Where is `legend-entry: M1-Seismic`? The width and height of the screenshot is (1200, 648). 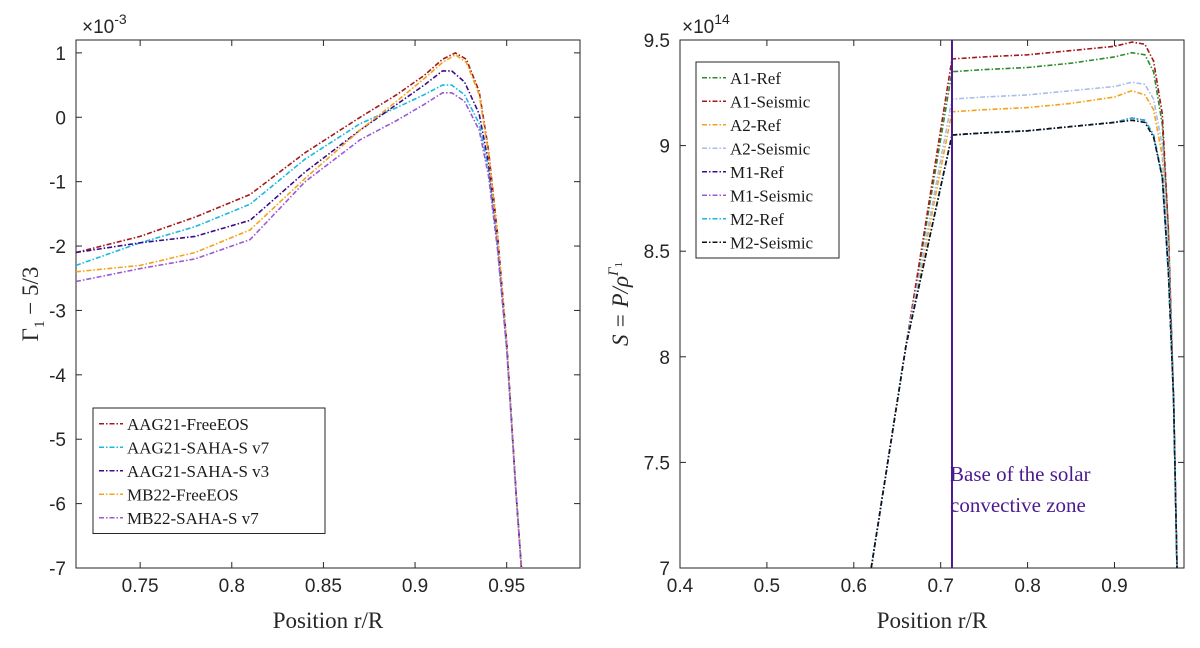 legend-entry: M1-Seismic is located at coordinates (772, 195).